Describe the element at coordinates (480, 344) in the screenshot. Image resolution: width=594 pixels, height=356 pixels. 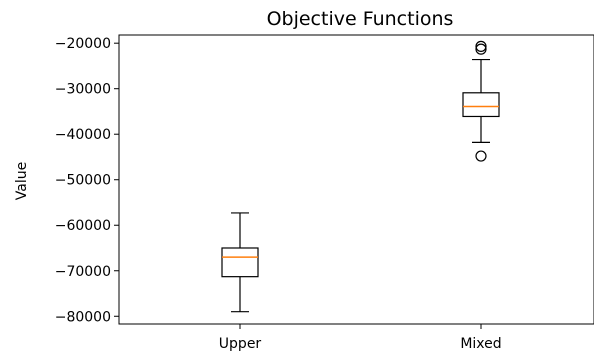
I see `x-tick-label: Mixed` at that location.